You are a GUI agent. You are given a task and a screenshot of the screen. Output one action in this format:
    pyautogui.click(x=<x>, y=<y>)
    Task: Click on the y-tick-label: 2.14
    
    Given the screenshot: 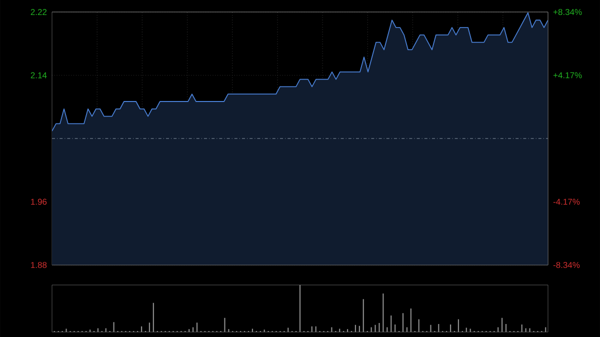 What is the action you would take?
    pyautogui.click(x=38, y=75)
    